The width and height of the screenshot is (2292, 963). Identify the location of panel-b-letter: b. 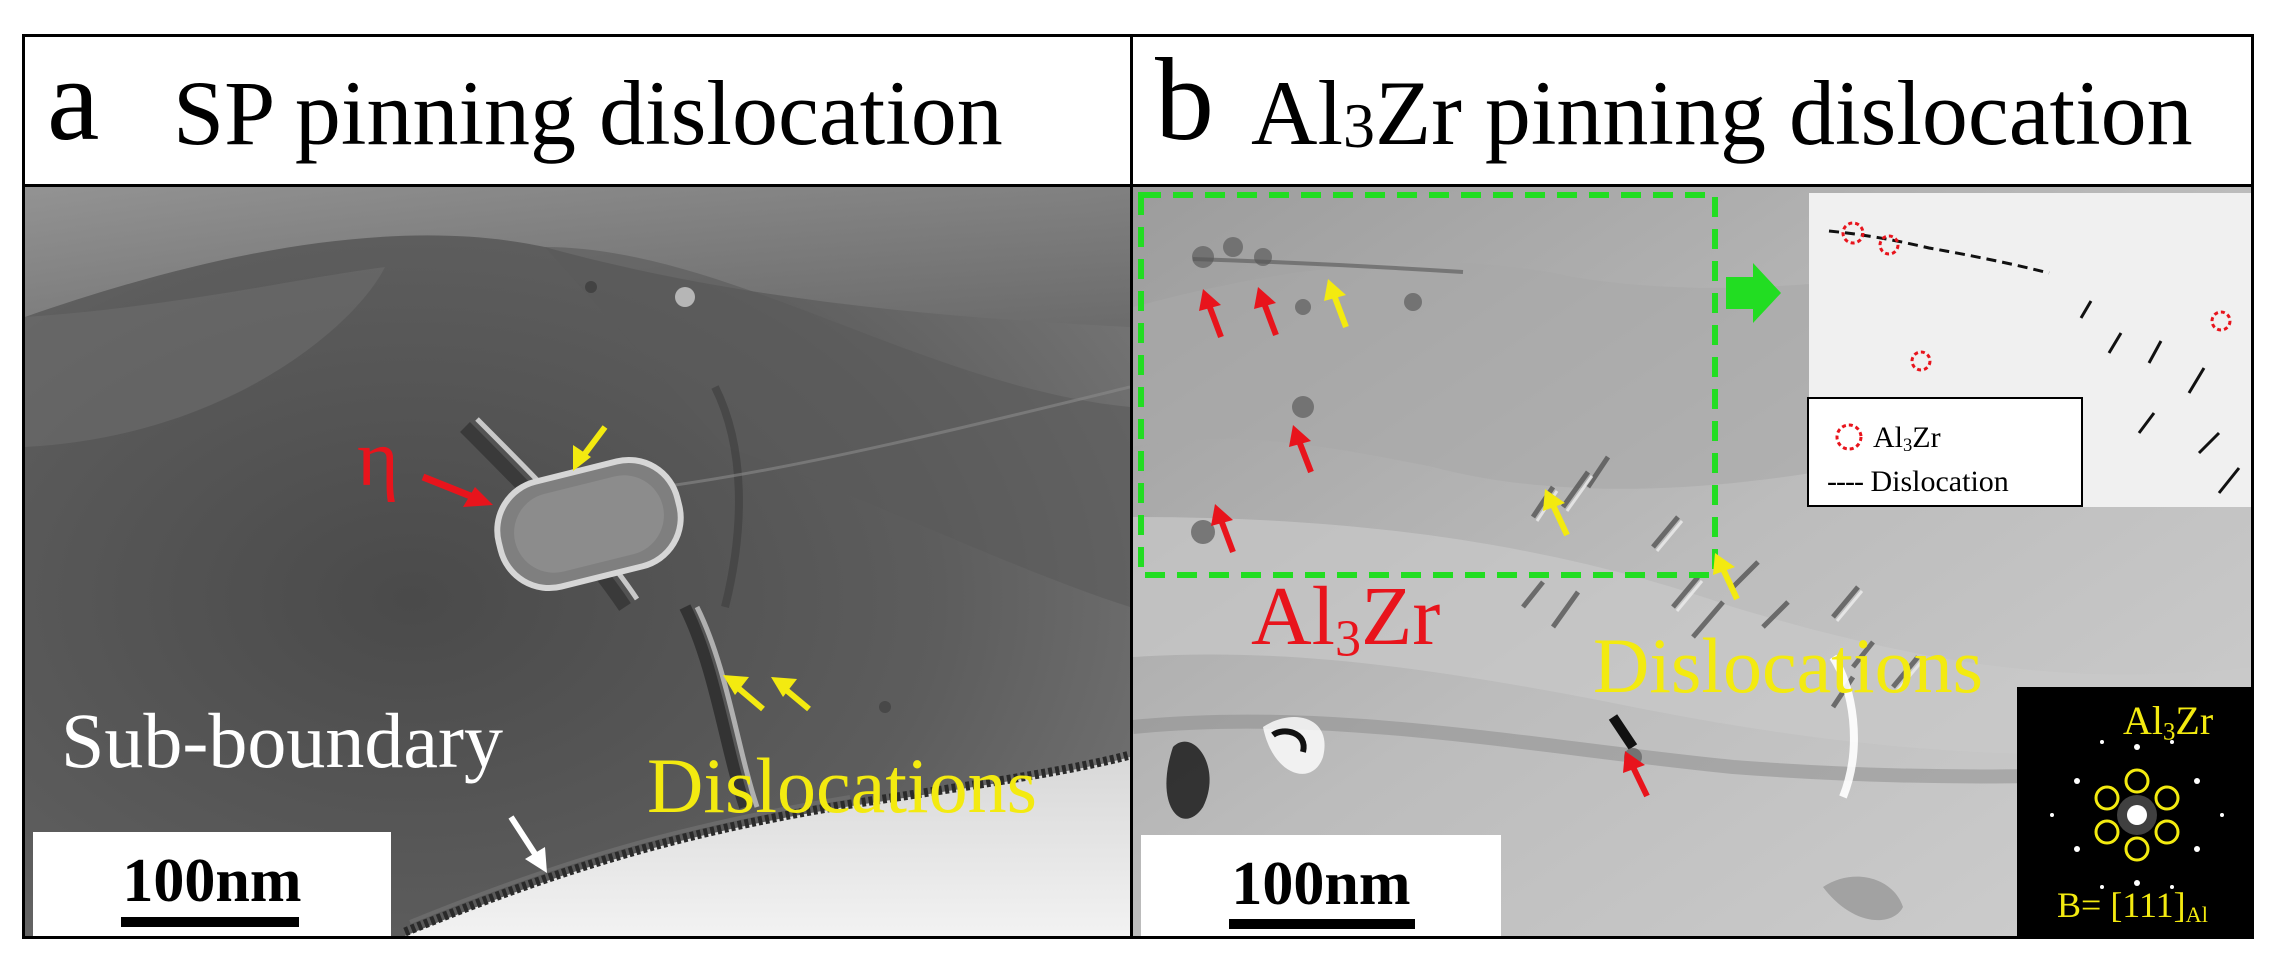
(1184, 99).